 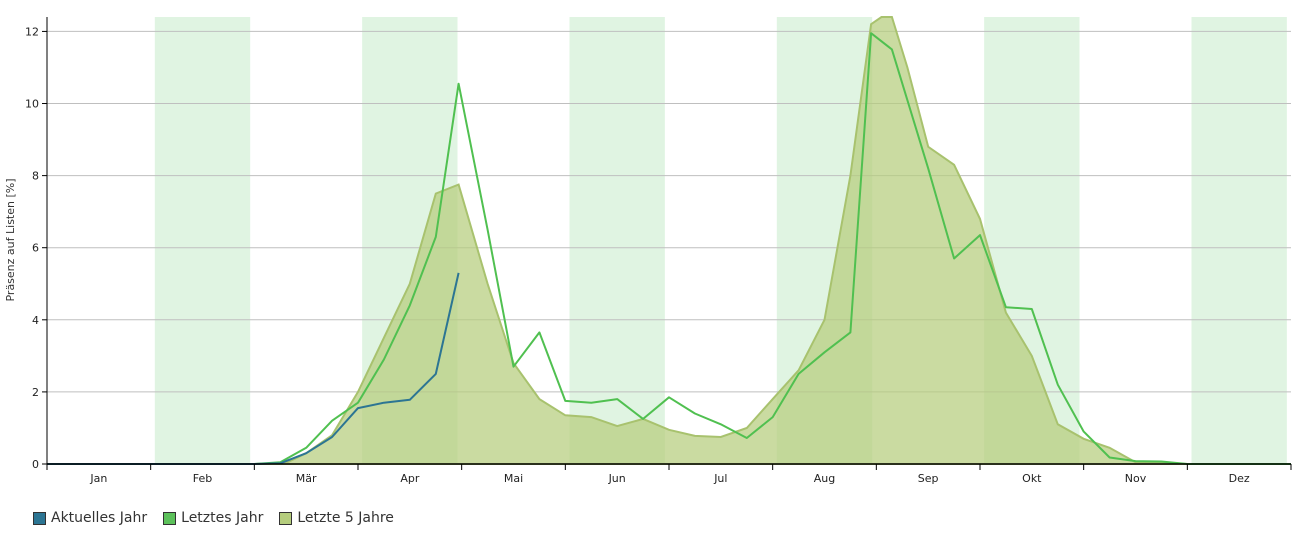 What do you see at coordinates (99, 518) in the screenshot?
I see `legend-label: Aktuelles Jahr` at bounding box center [99, 518].